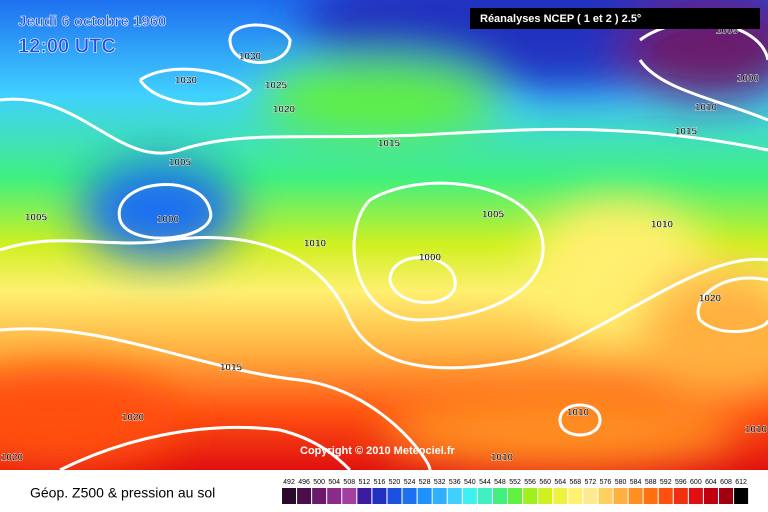 The image size is (768, 512). What do you see at coordinates (395, 482) in the screenshot?
I see `scale-label: 520` at bounding box center [395, 482].